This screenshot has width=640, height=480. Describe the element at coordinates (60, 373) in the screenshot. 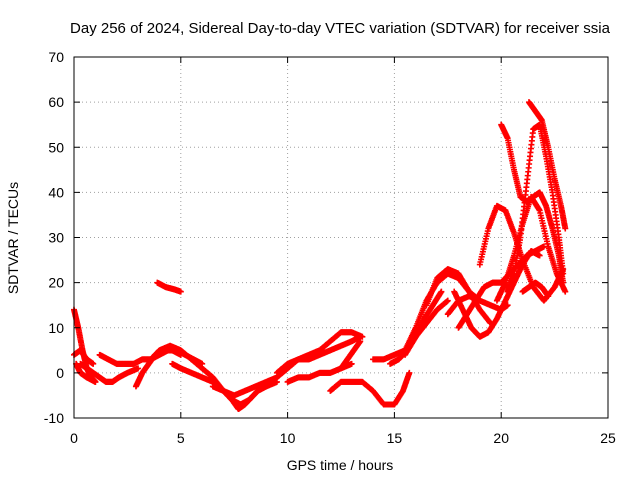

I see `y-tick-label: 0` at that location.